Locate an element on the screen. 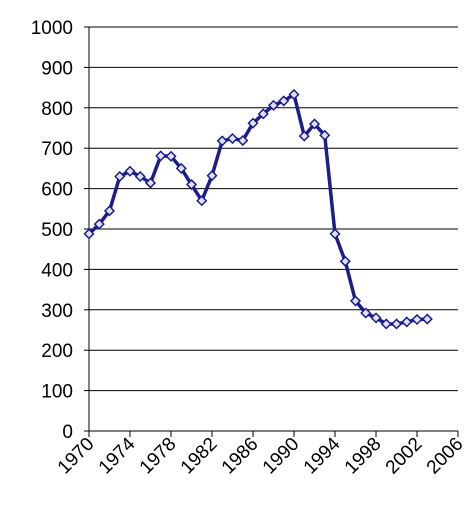 This screenshot has height=525, width=473. x-tick-label: 1974 is located at coordinates (117, 455).